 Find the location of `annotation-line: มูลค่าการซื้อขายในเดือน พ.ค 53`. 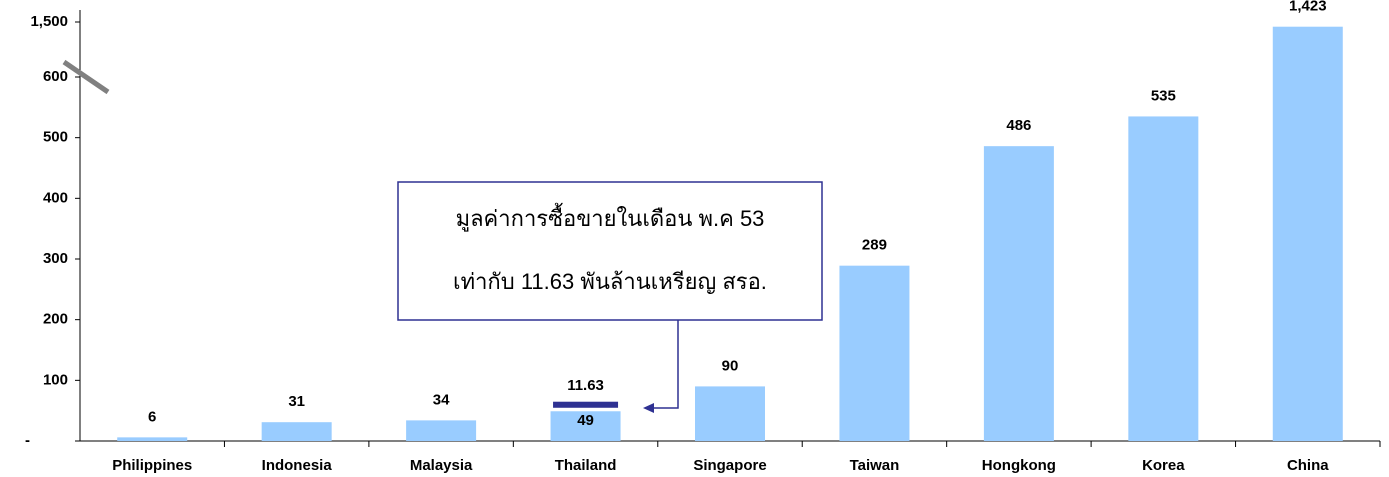

annotation-line: มูลค่าการซื้อขายในเดือน พ.ค 53 is located at coordinates (610, 217).